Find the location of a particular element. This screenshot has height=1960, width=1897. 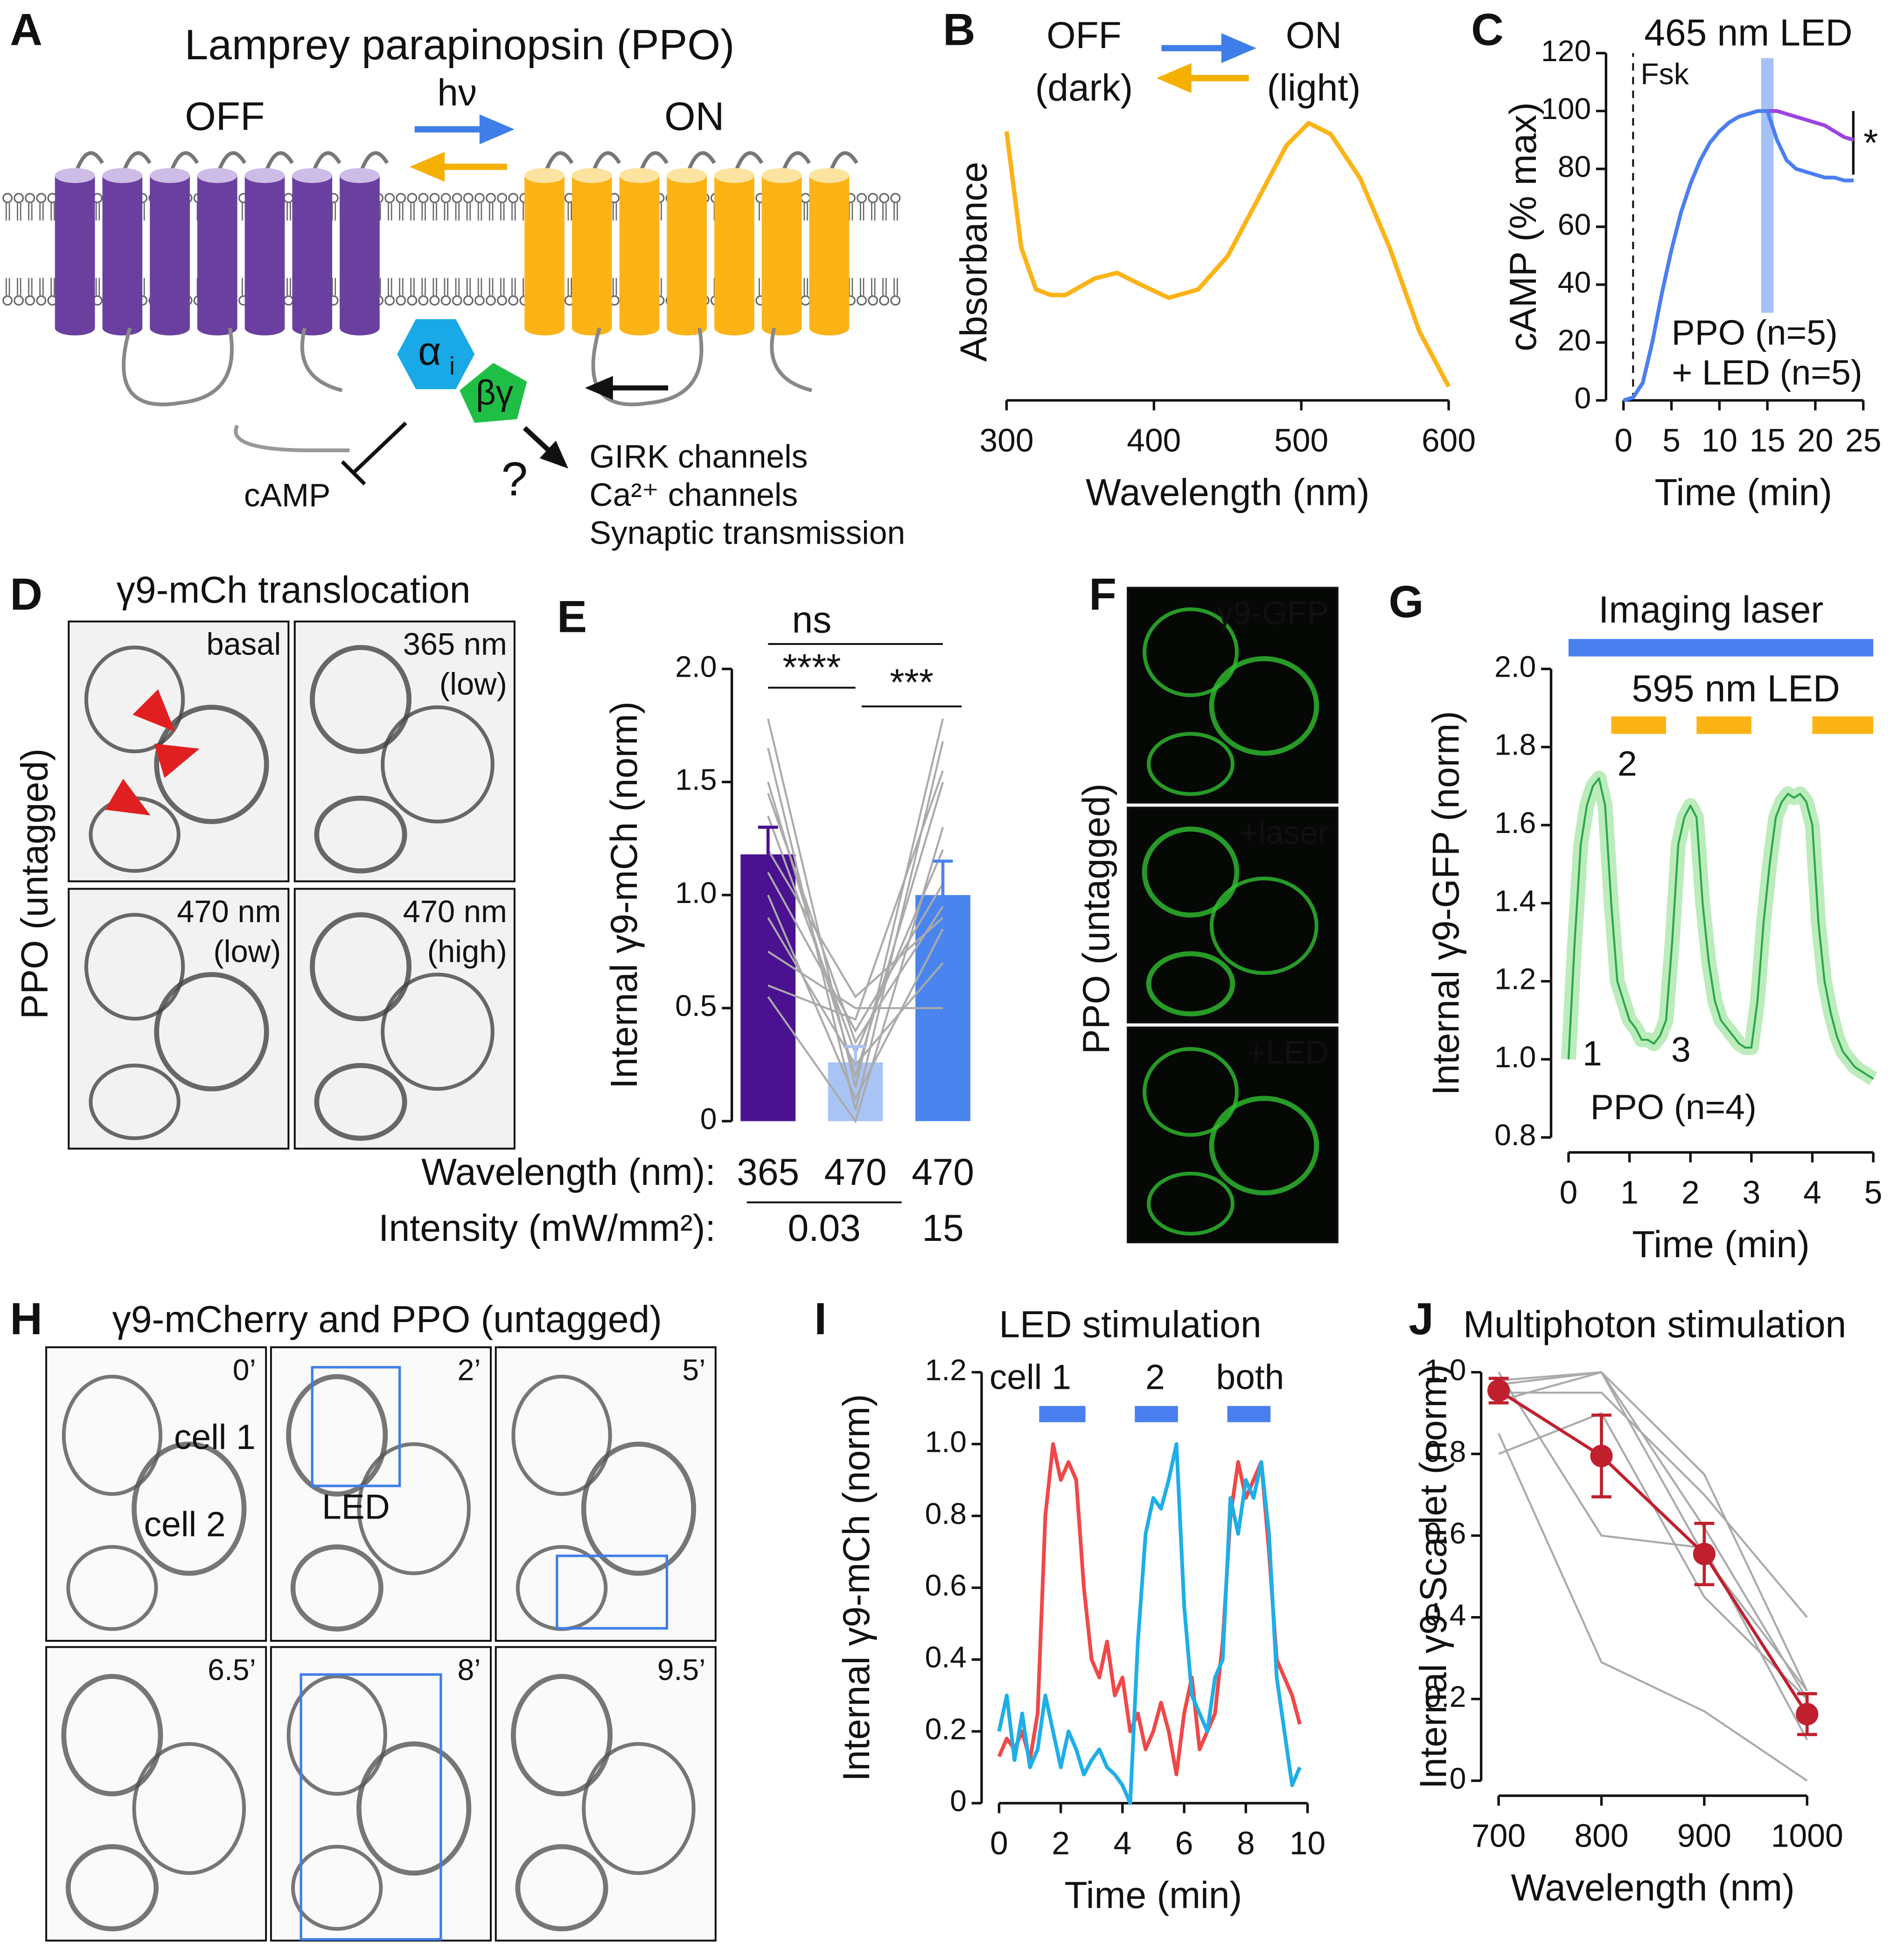

x-tick-label: 365 is located at coordinates (768, 1172).